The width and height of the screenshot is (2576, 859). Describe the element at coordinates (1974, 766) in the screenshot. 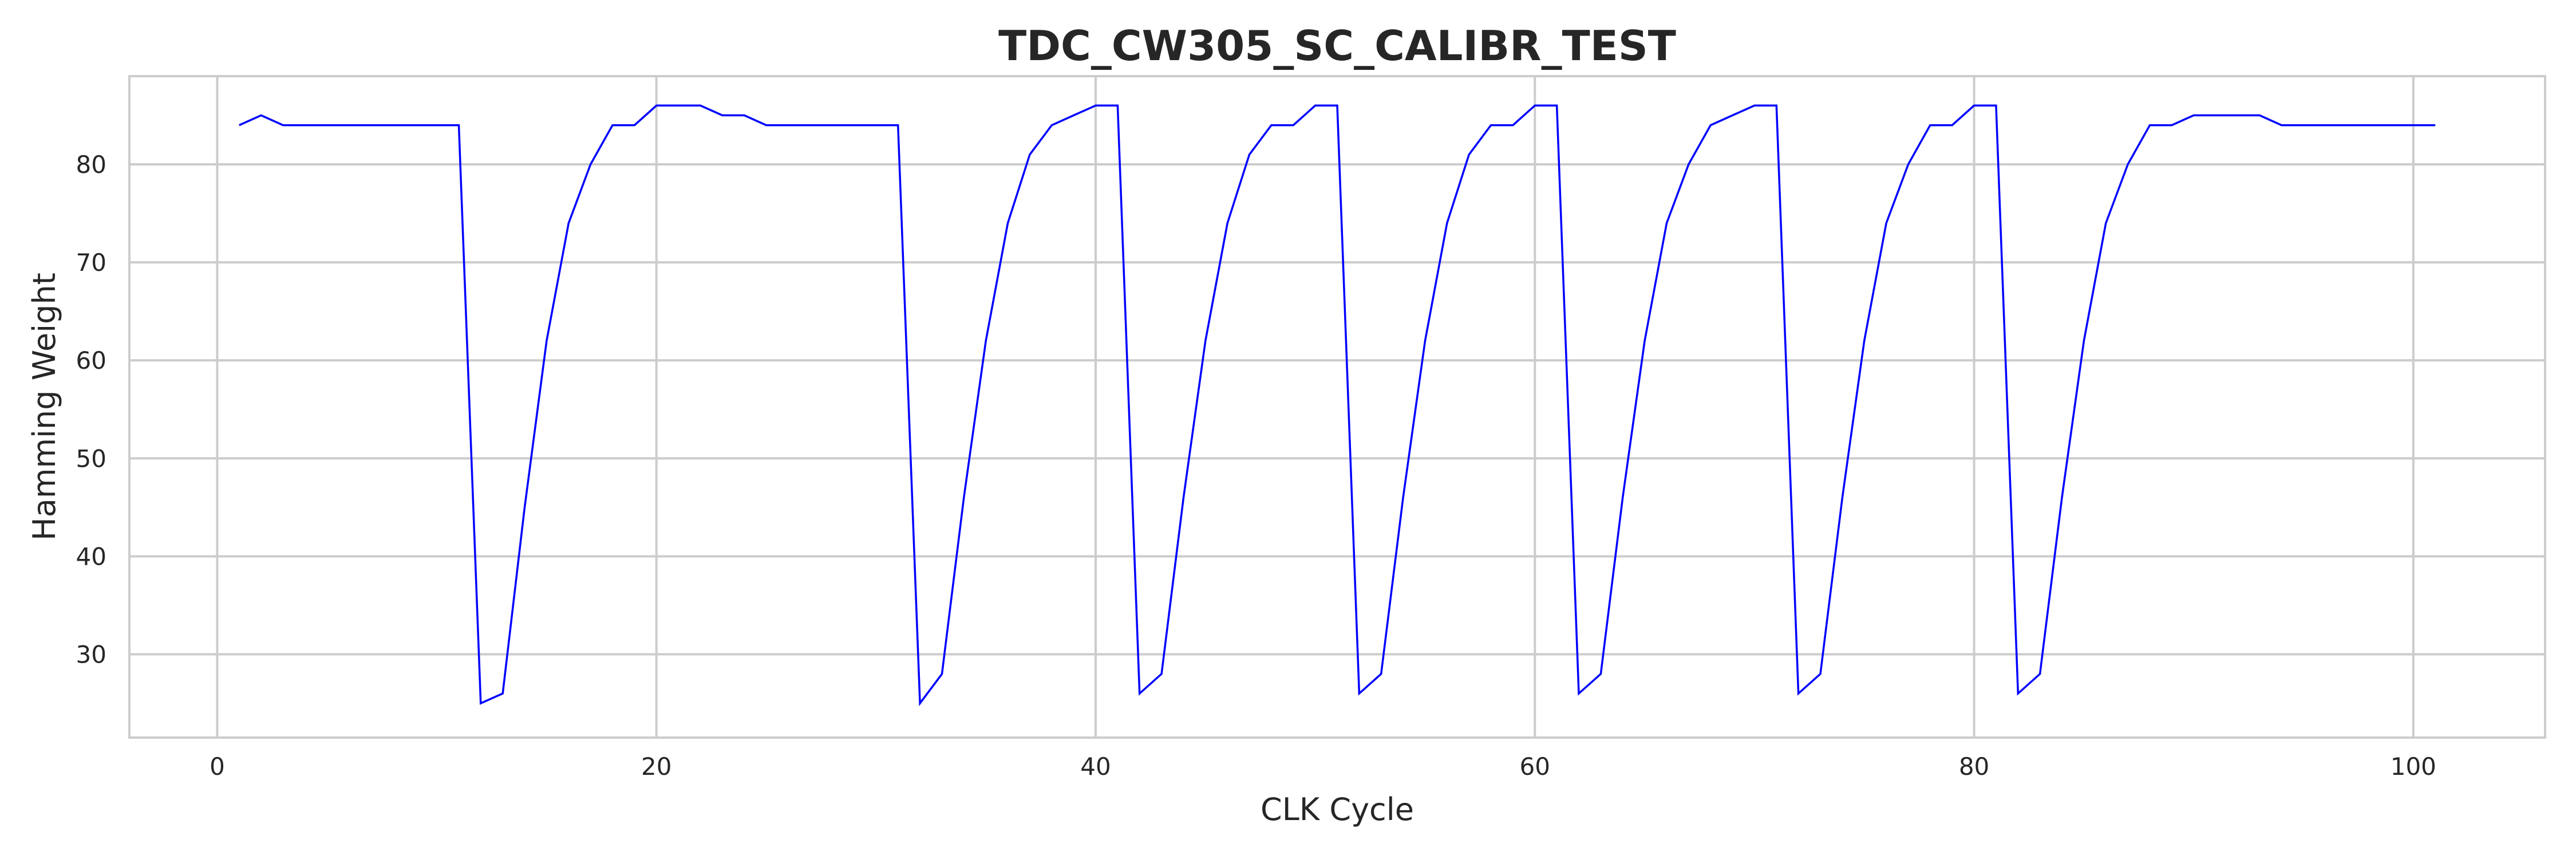

I see `x-tick-label: 80` at that location.